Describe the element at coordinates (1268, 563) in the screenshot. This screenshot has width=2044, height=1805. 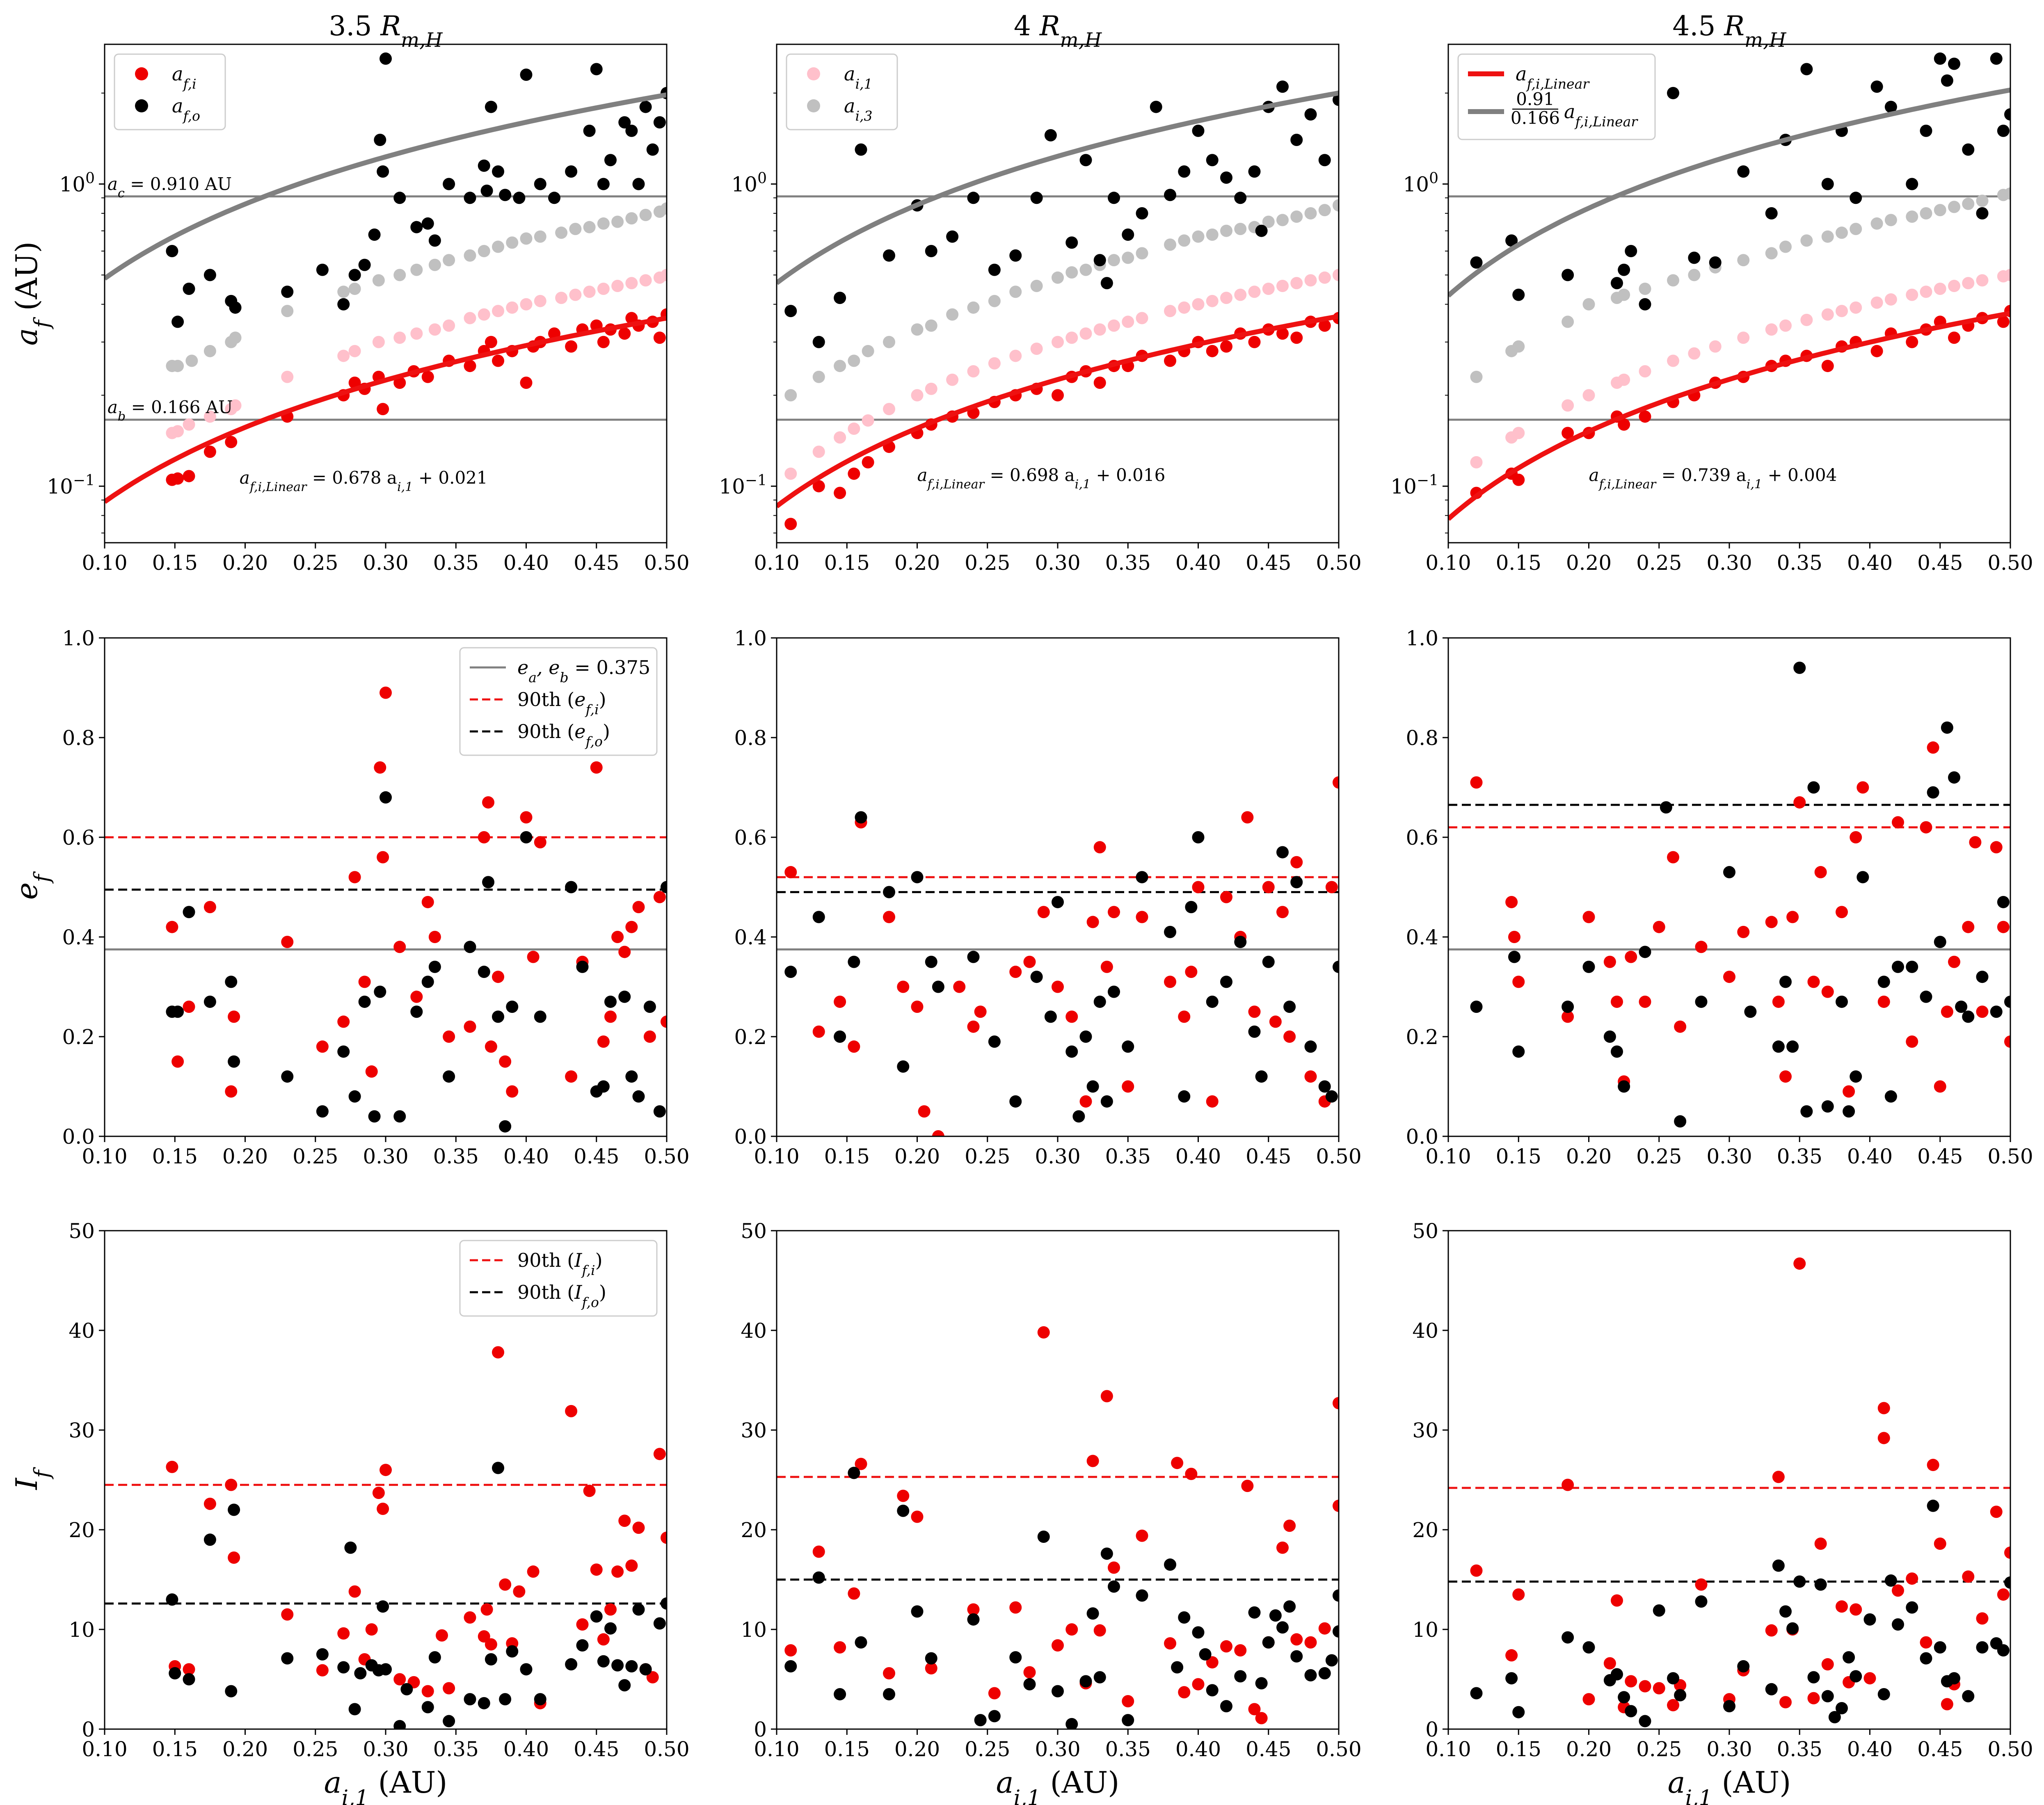
I see `x-tick-label: 0.45` at that location.